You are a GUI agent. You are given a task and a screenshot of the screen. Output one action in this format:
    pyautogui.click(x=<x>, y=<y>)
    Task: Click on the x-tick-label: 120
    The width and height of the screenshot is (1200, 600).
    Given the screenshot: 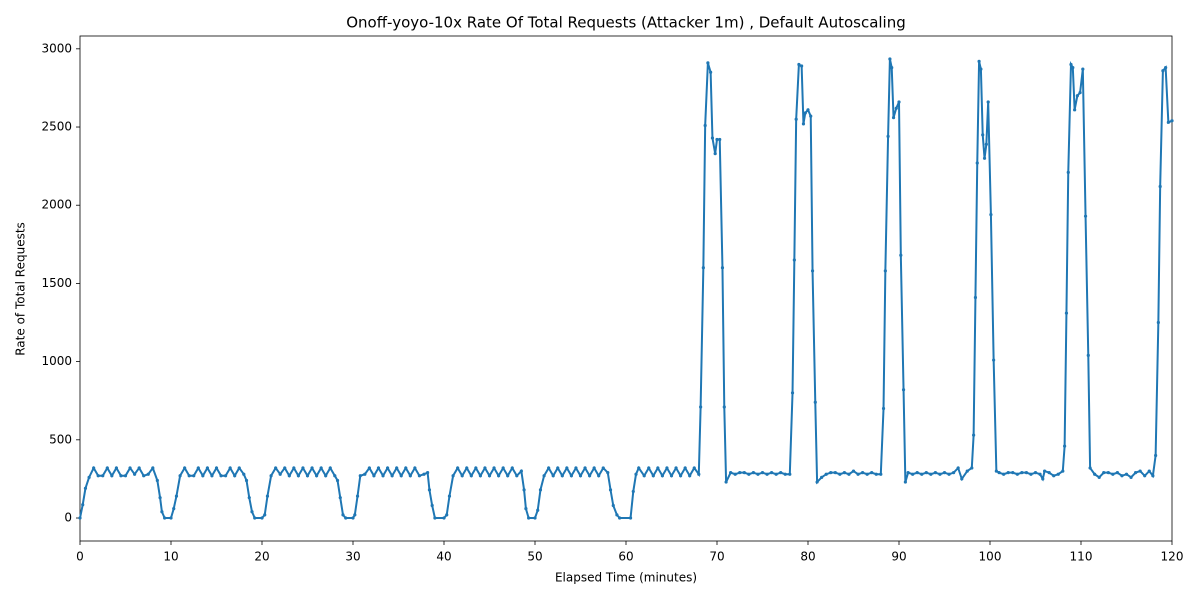 What is the action you would take?
    pyautogui.click(x=1172, y=557)
    